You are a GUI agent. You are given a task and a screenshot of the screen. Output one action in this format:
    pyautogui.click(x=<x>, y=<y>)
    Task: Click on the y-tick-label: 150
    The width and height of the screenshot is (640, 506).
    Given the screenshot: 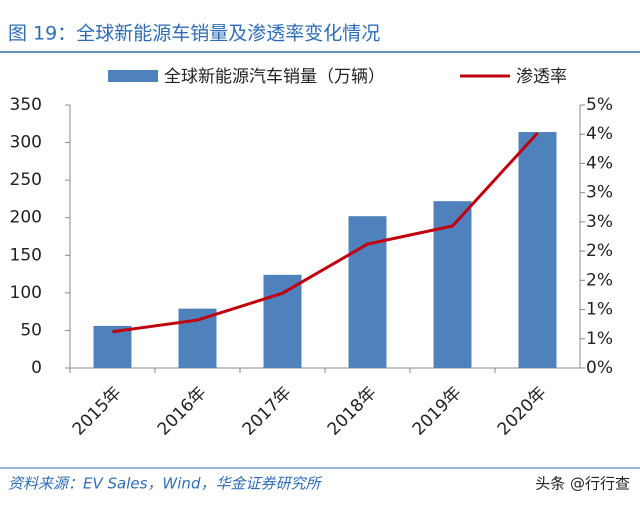 What is the action you would take?
    pyautogui.click(x=26, y=255)
    